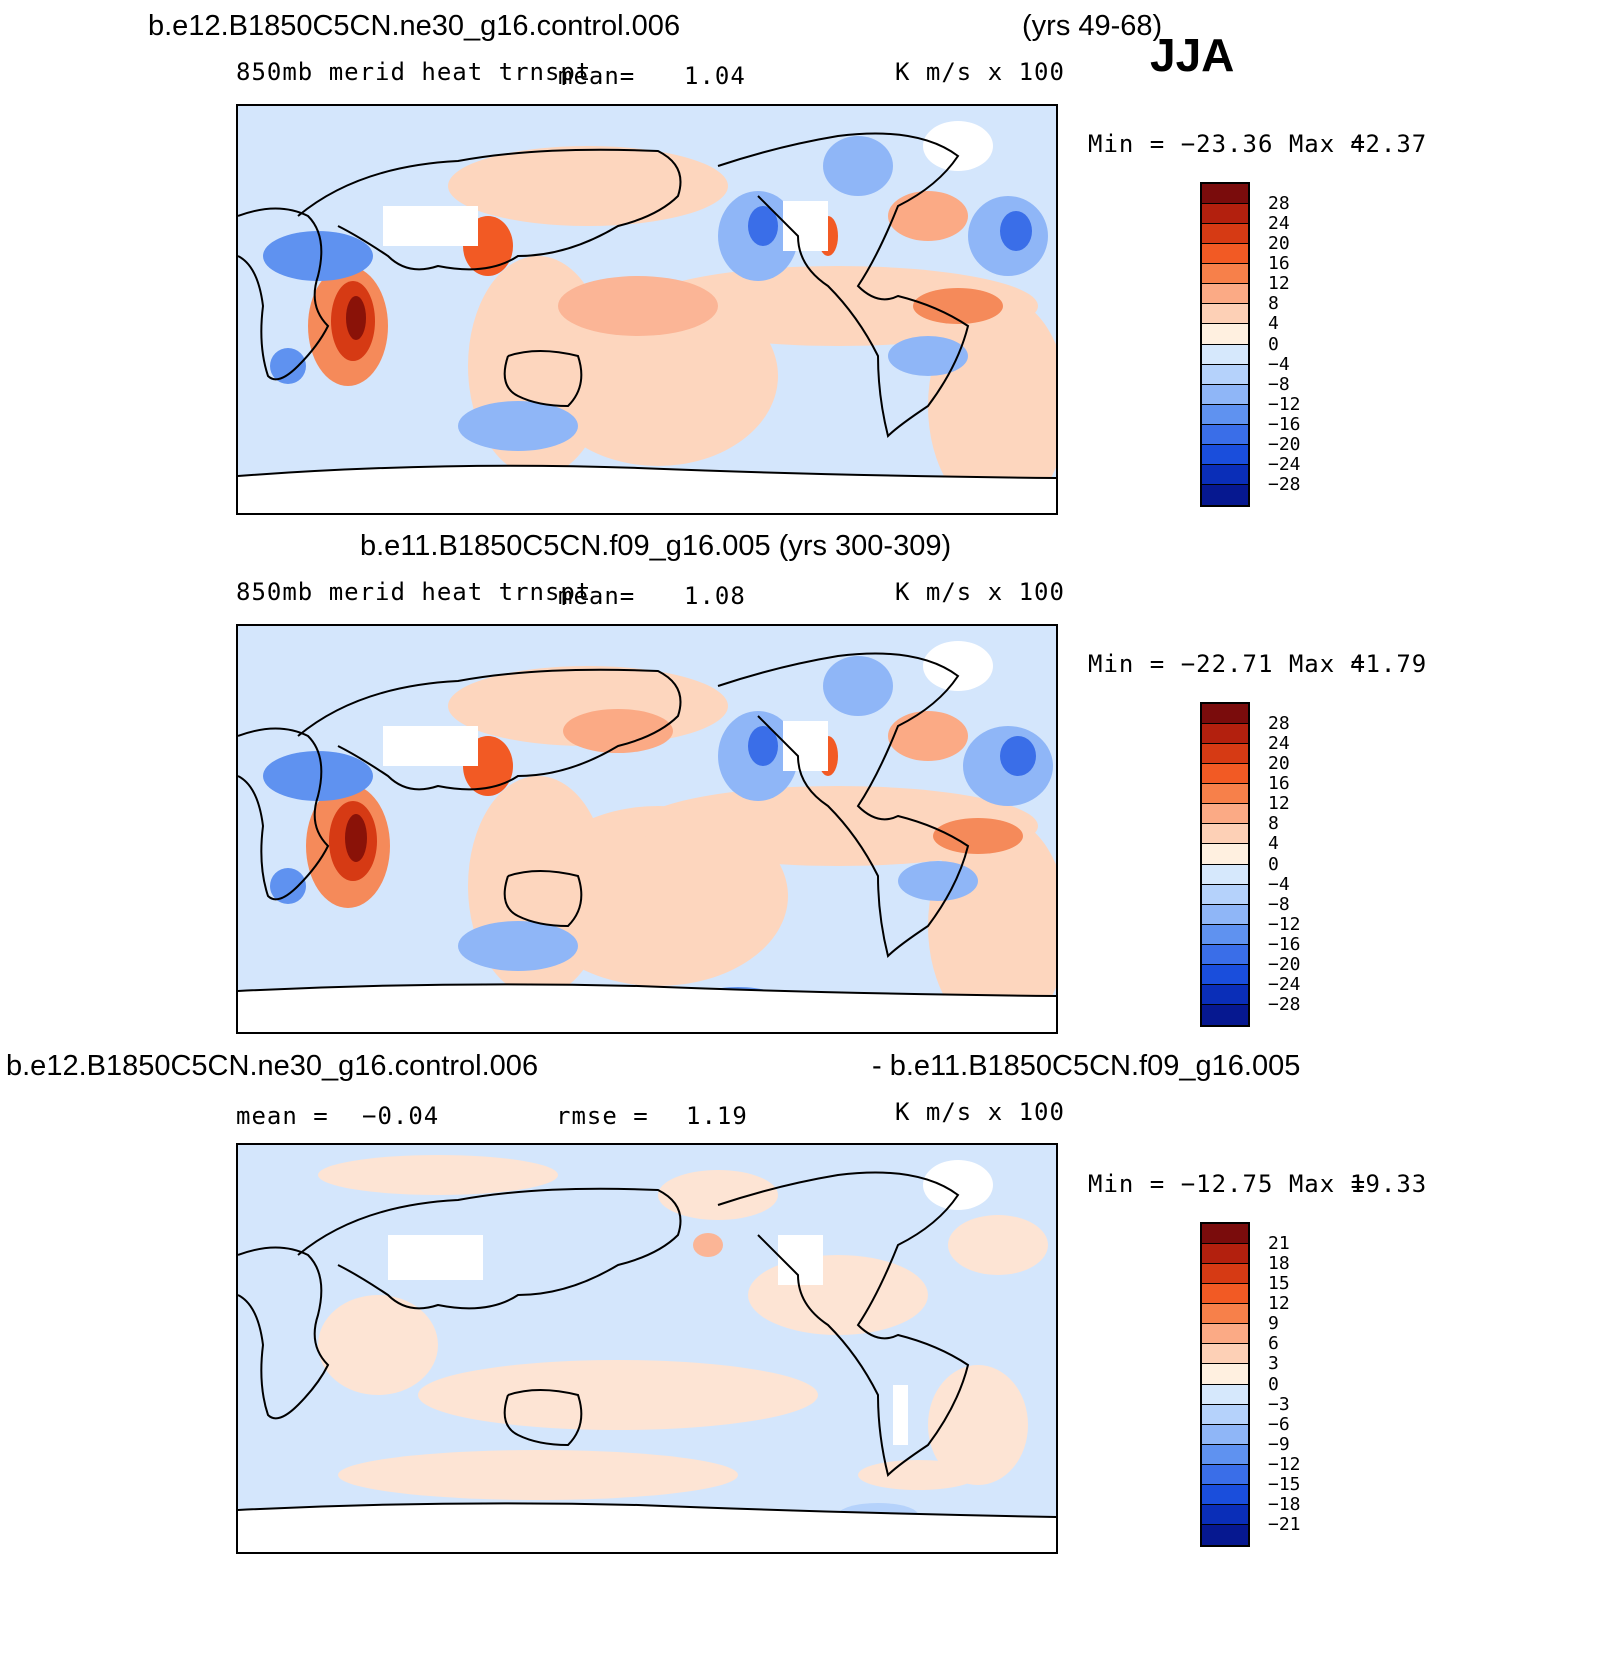 This screenshot has height=1663, width=1613. Describe the element at coordinates (401, 1116) in the screenshot. I see `panel3-mean-value: −0.04` at that location.